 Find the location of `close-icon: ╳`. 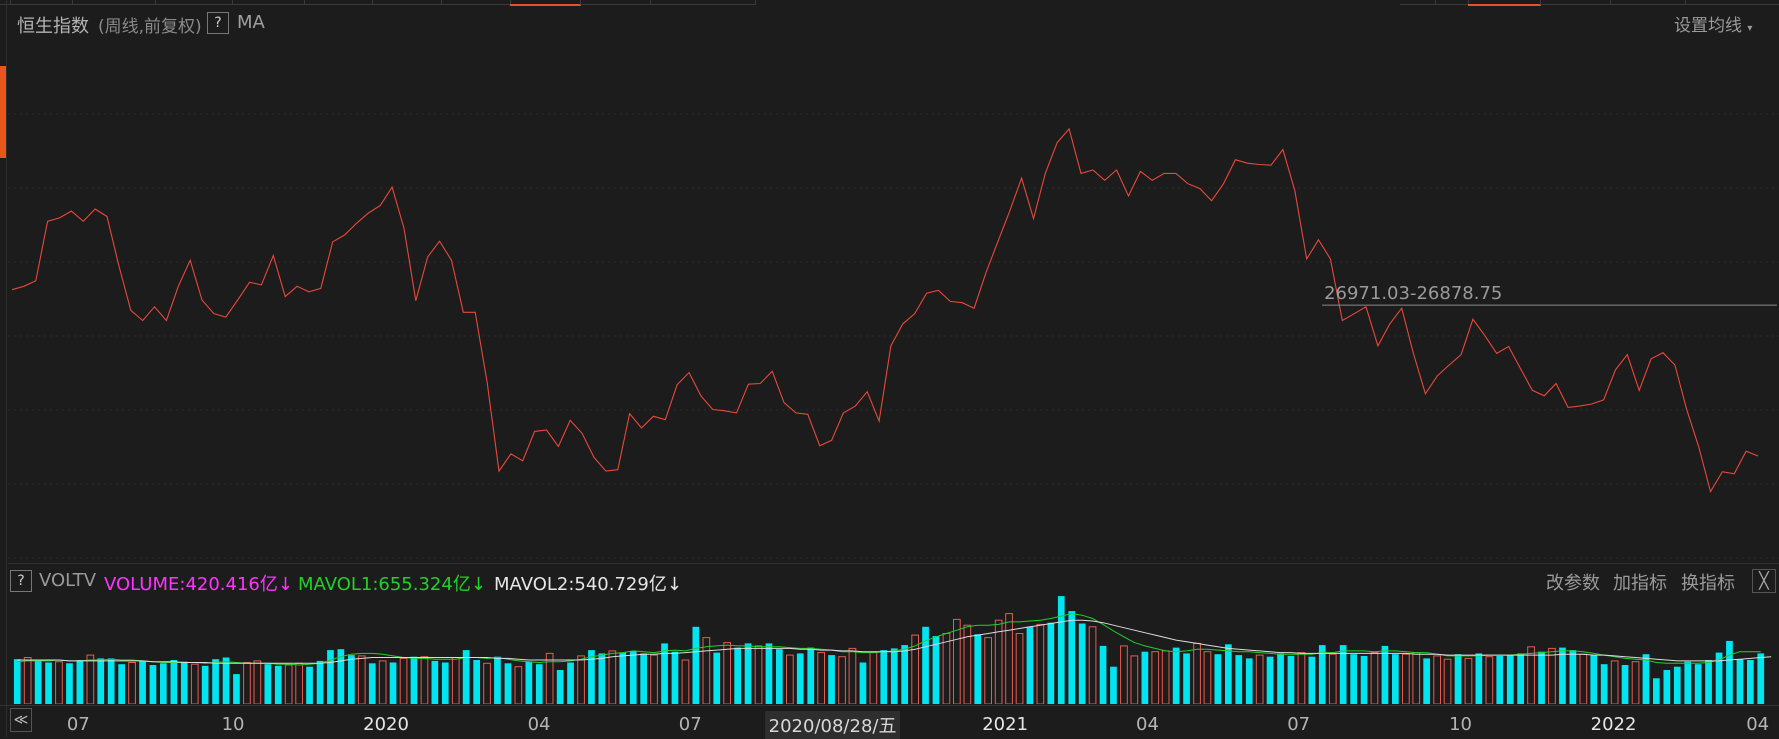

close-icon: ╳ is located at coordinates (1764, 581).